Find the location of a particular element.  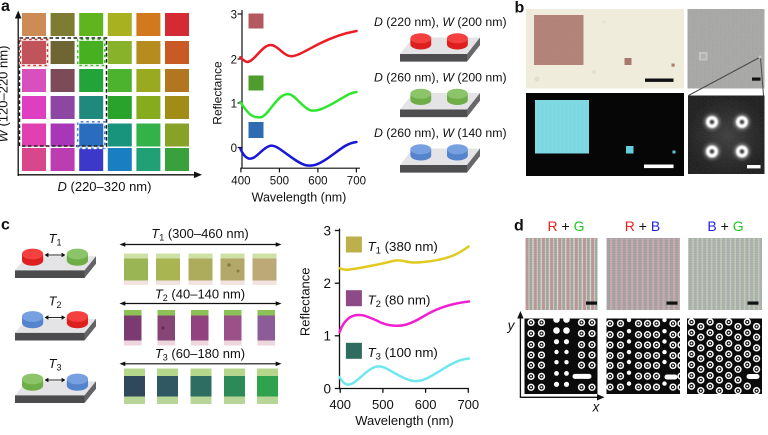

svg-text: T3 (100 nm) is located at coordinates (403, 354).